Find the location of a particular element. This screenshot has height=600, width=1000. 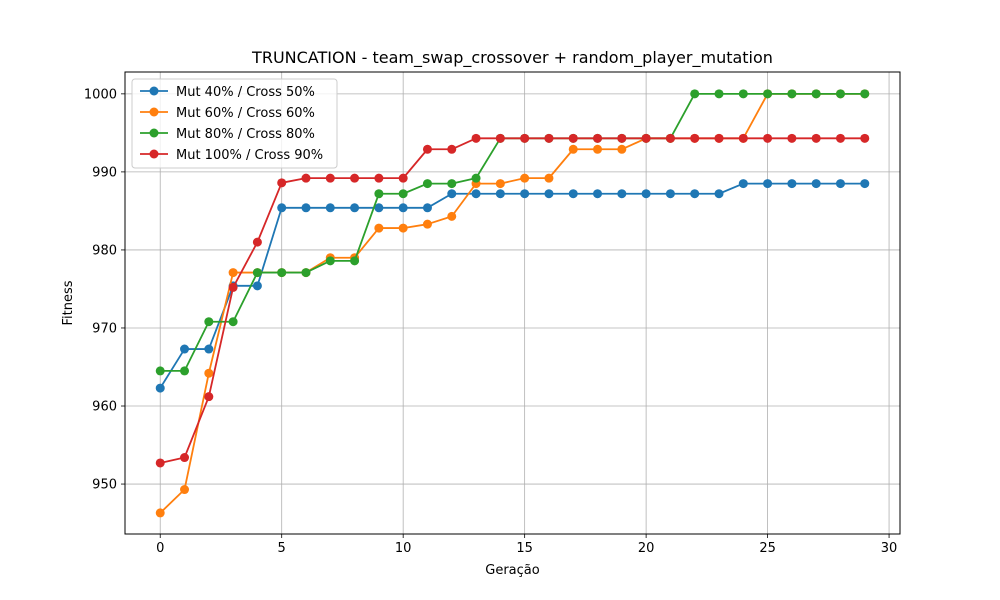

x-tick-label: 20 is located at coordinates (646, 548).